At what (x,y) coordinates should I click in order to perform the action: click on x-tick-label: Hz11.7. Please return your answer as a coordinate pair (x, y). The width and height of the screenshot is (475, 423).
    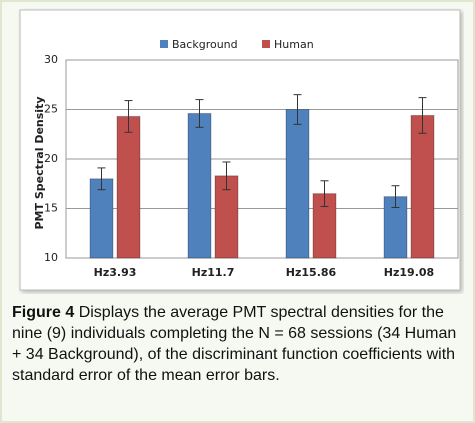
    Looking at the image, I should click on (213, 272).